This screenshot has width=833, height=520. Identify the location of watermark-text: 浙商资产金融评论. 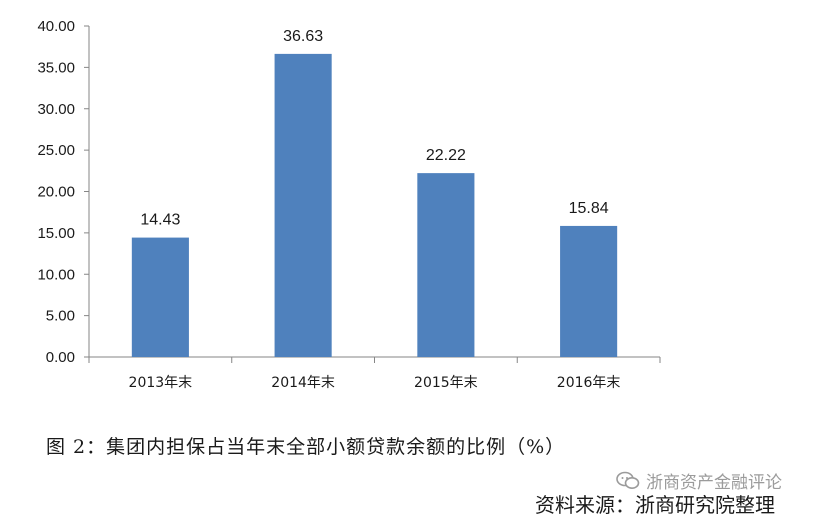
(714, 483).